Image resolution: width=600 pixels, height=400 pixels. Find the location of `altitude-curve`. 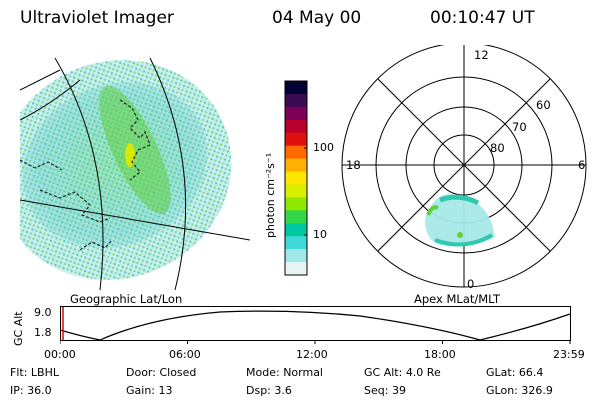

altitude-curve is located at coordinates (315, 325).